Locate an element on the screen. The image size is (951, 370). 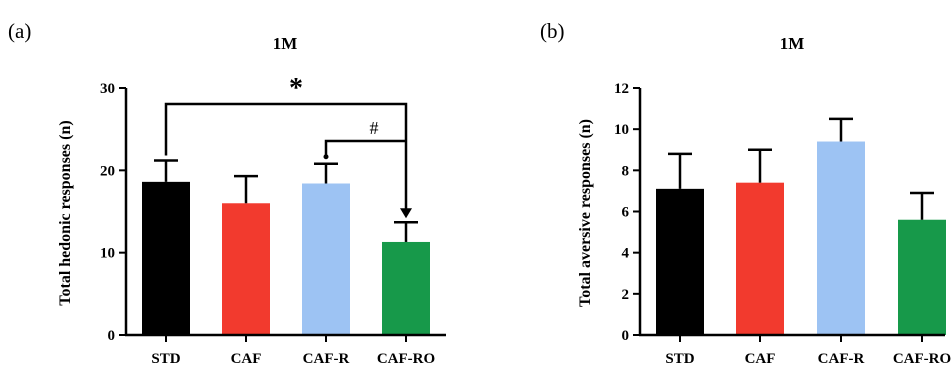
significance-bracket-star is located at coordinates (286, 157).